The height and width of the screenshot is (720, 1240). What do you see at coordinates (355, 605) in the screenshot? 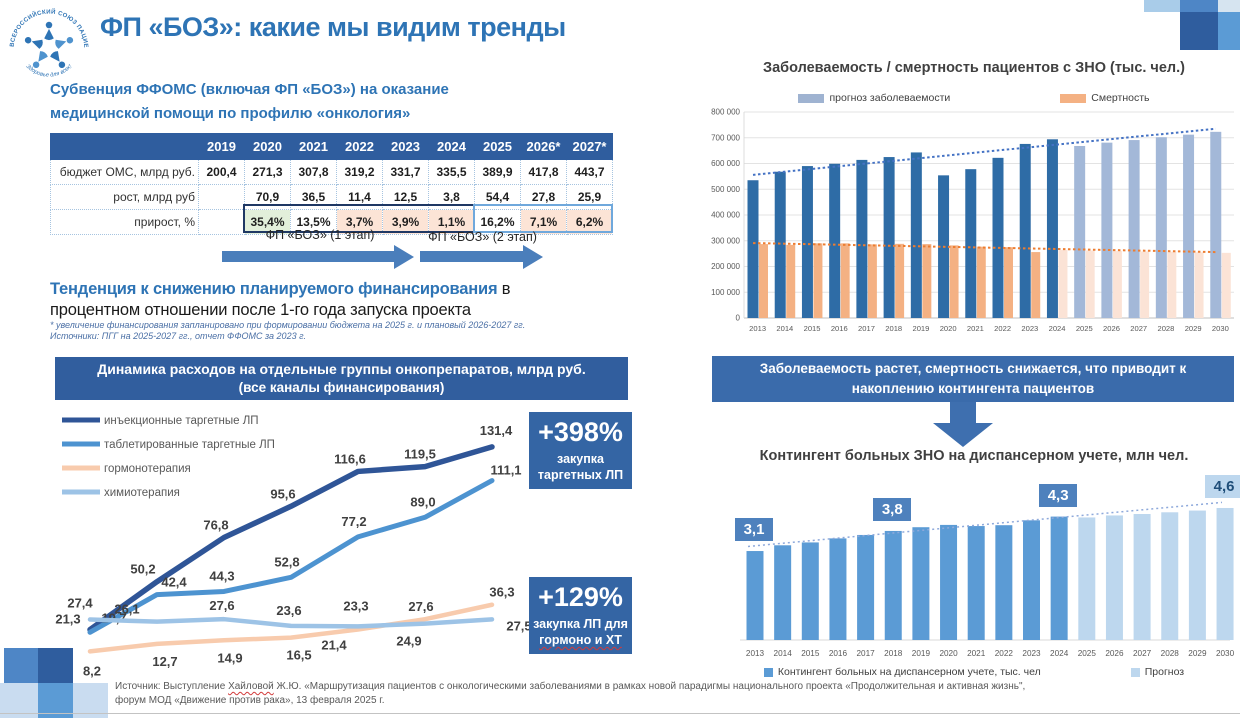
I see `data-label: 23,3` at bounding box center [355, 605].